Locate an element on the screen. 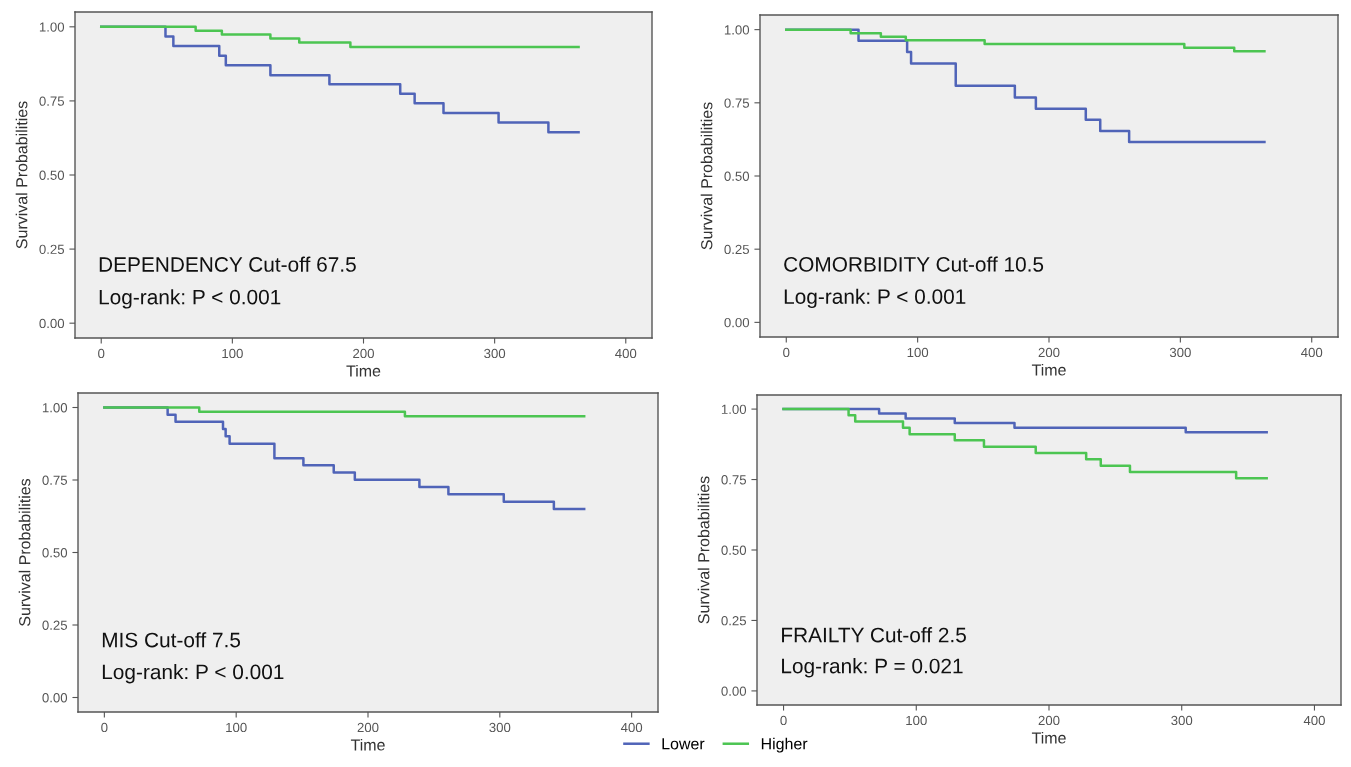  legend-label: Higher is located at coordinates (784, 745).